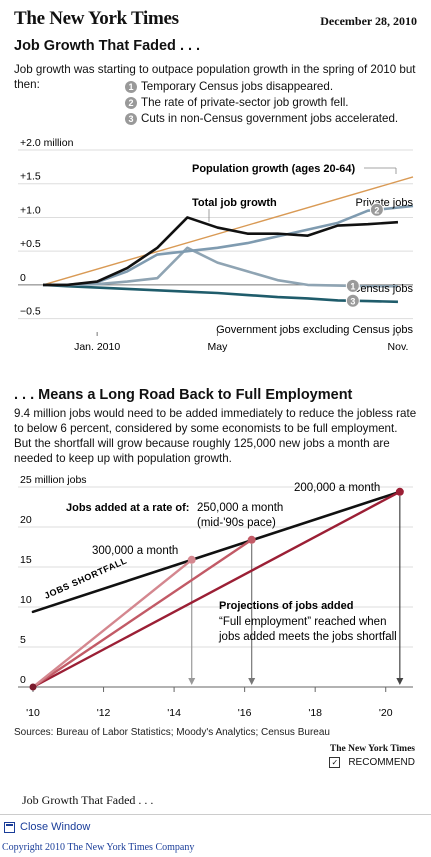 Image resolution: width=431 pixels, height=857 pixels. Describe the element at coordinates (30, 177) in the screenshot. I see `y-tick-1-5: +1.5` at that location.